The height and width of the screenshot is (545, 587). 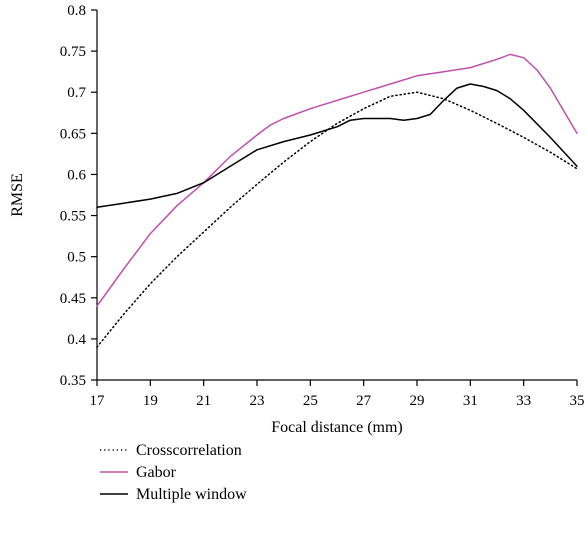 What do you see at coordinates (73, 381) in the screenshot?
I see `y-tick-label: 0.35` at bounding box center [73, 381].